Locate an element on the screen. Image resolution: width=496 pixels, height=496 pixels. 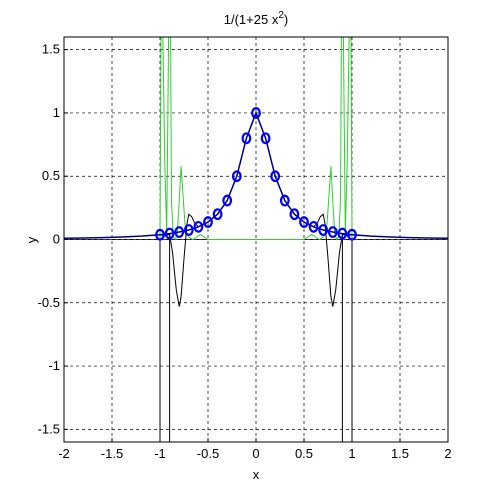
chart-title-end: ) is located at coordinates (286, 19).